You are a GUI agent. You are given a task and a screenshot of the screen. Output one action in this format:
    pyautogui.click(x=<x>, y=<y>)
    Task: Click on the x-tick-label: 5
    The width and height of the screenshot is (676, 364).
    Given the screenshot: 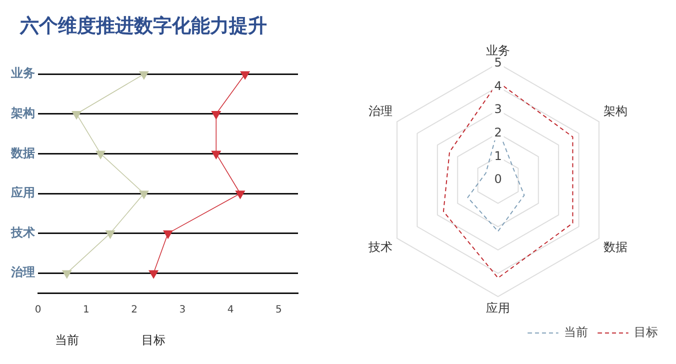 What is the action you would take?
    pyautogui.click(x=279, y=310)
    